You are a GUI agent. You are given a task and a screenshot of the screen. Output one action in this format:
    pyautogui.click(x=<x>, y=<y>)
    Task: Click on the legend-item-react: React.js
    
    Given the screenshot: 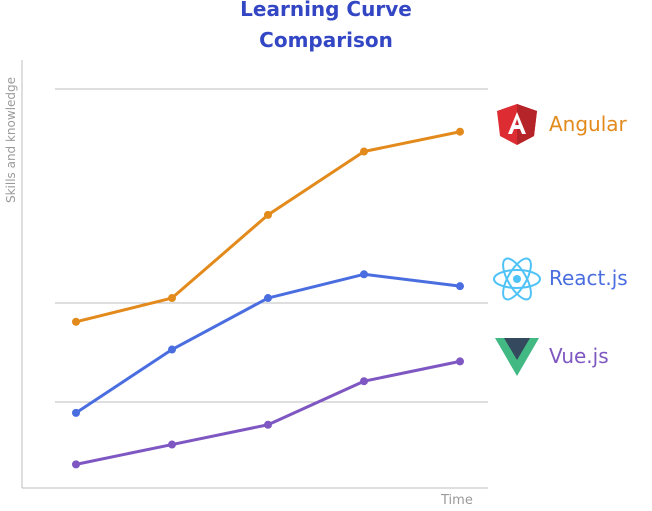 What is the action you would take?
    pyautogui.click(x=560, y=279)
    